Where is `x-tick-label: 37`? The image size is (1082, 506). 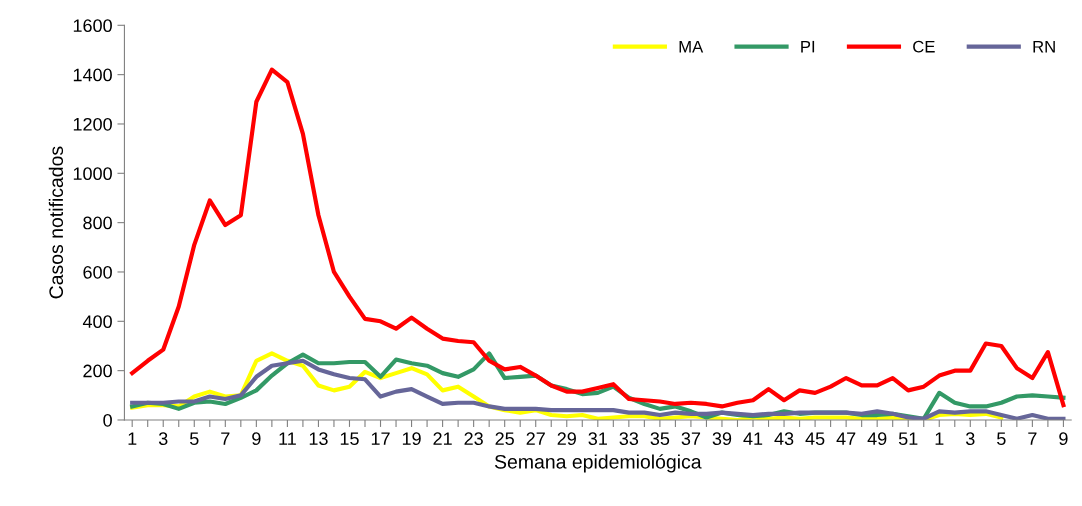 x-tick-label: 37 is located at coordinates (691, 439).